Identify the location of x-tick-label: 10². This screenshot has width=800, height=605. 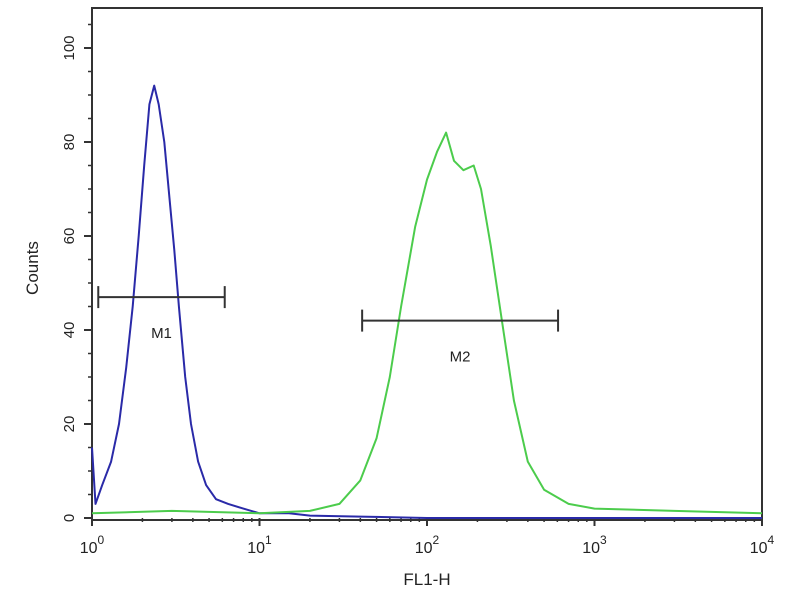
(427, 545).